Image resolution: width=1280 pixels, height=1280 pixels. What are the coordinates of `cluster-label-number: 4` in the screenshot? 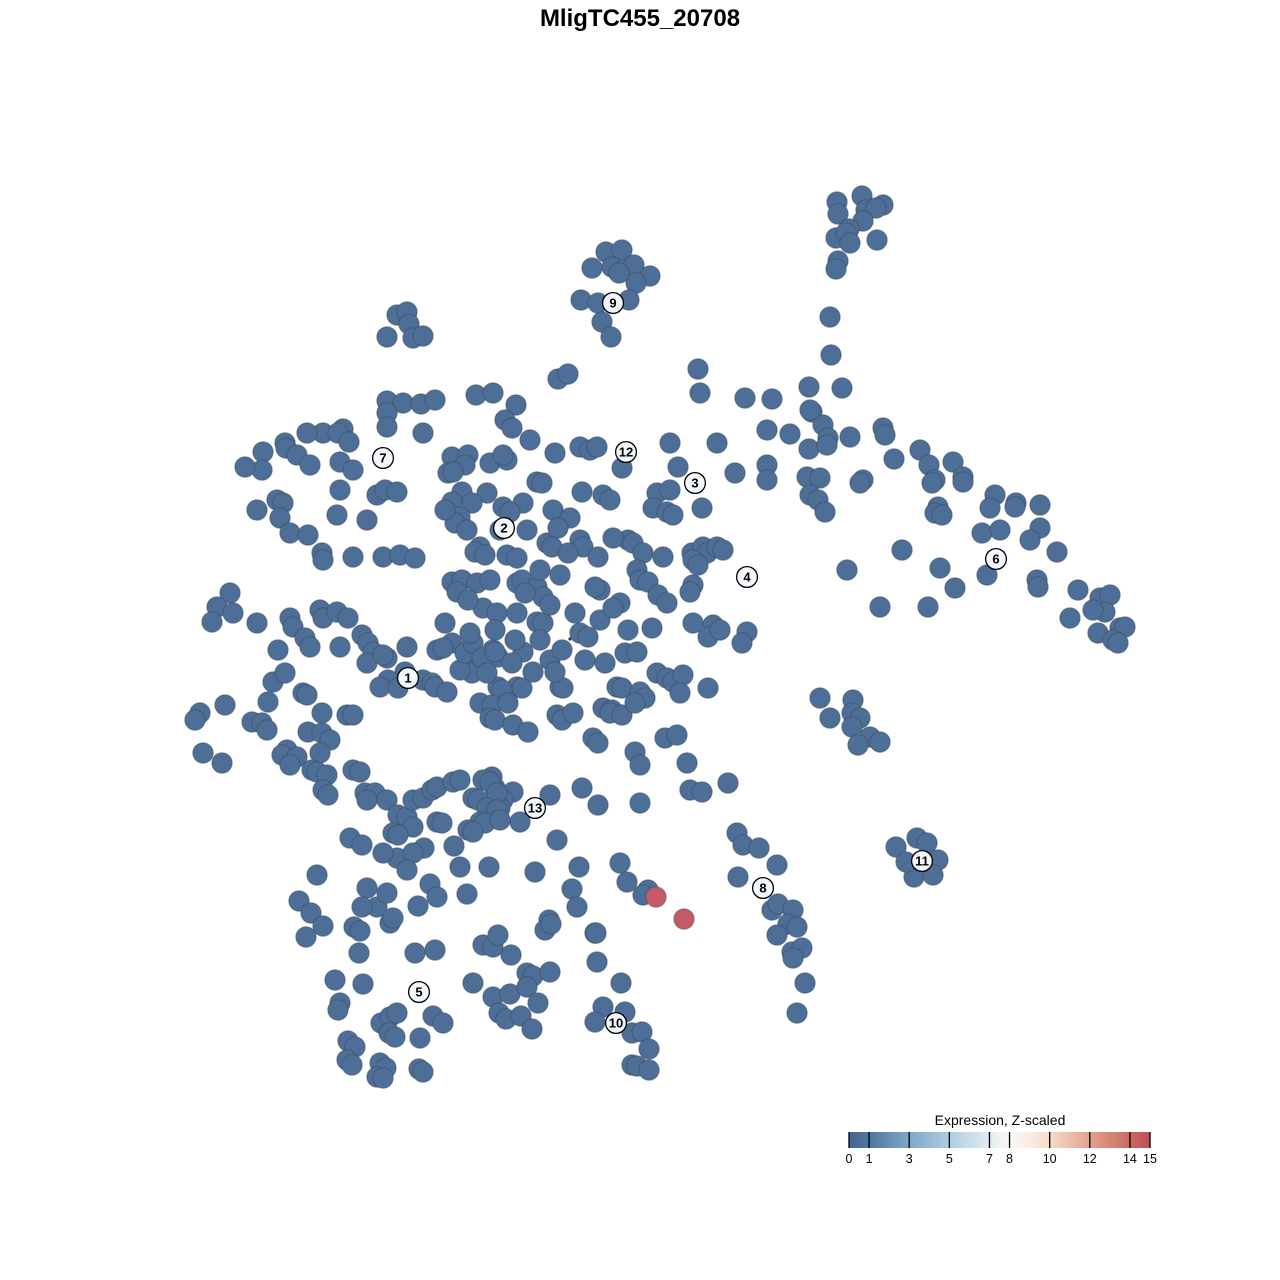 It's located at (747, 577).